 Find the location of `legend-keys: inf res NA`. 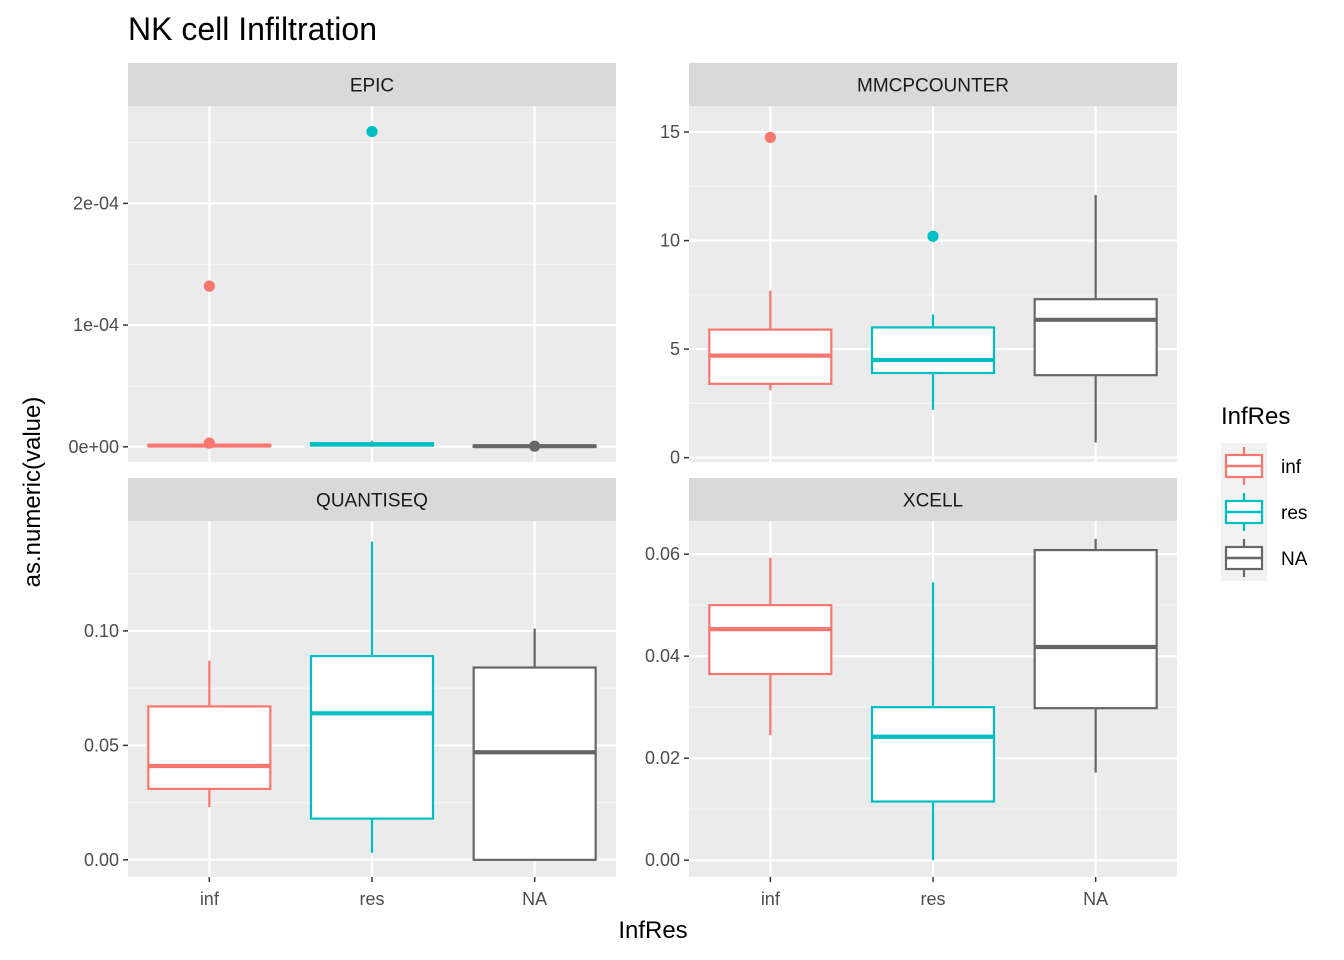

legend-keys: inf res NA is located at coordinates (1264, 512).